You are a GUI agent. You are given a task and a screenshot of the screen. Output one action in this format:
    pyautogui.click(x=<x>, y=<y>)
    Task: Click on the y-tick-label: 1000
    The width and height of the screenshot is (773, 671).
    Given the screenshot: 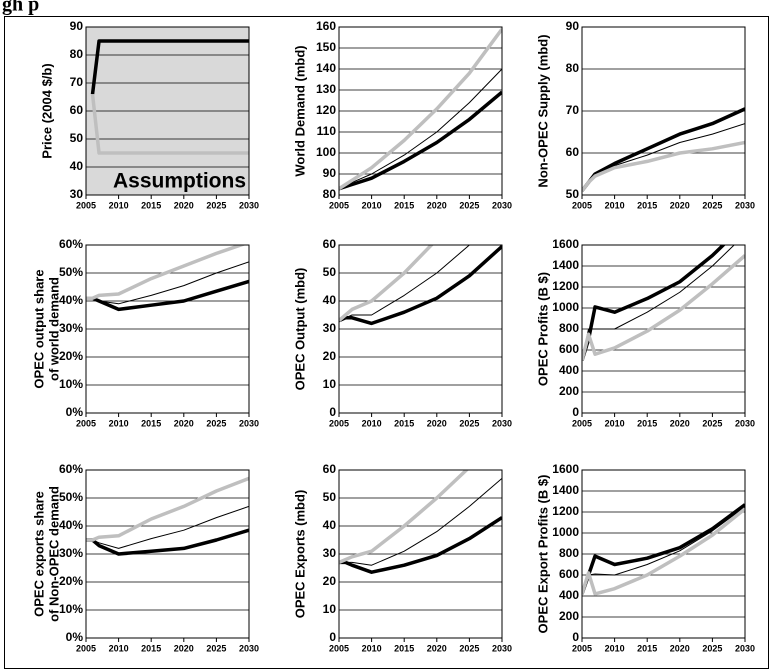 What is the action you would take?
    pyautogui.click(x=565, y=532)
    